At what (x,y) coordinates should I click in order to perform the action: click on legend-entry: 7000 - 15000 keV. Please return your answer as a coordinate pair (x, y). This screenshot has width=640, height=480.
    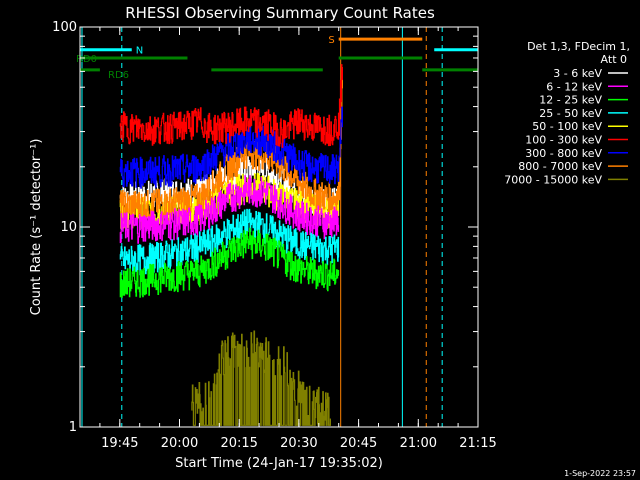
    Looking at the image, I should click on (566, 179).